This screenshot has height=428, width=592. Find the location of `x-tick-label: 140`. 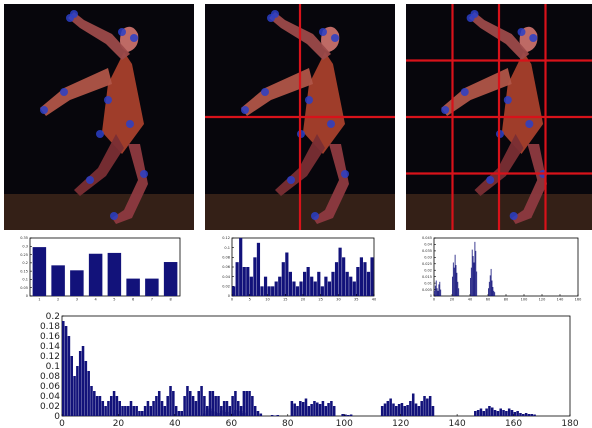

x-tick-label: 140 is located at coordinates (457, 423).